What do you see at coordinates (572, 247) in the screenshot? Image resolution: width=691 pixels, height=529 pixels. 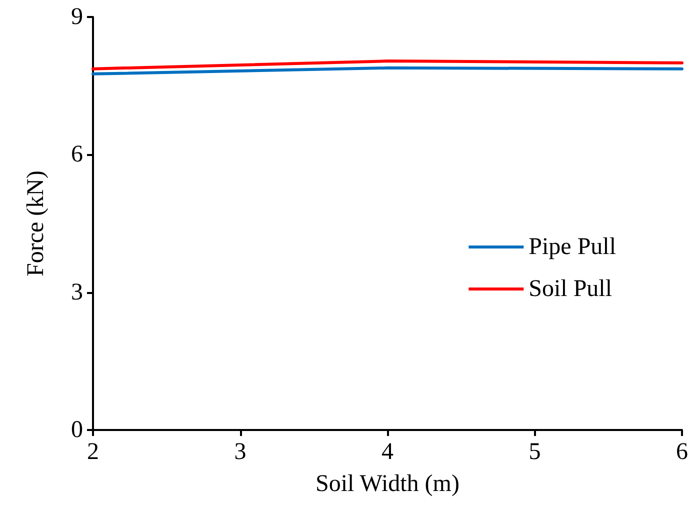 I see `legend-label: Pipe Pull` at bounding box center [572, 247].